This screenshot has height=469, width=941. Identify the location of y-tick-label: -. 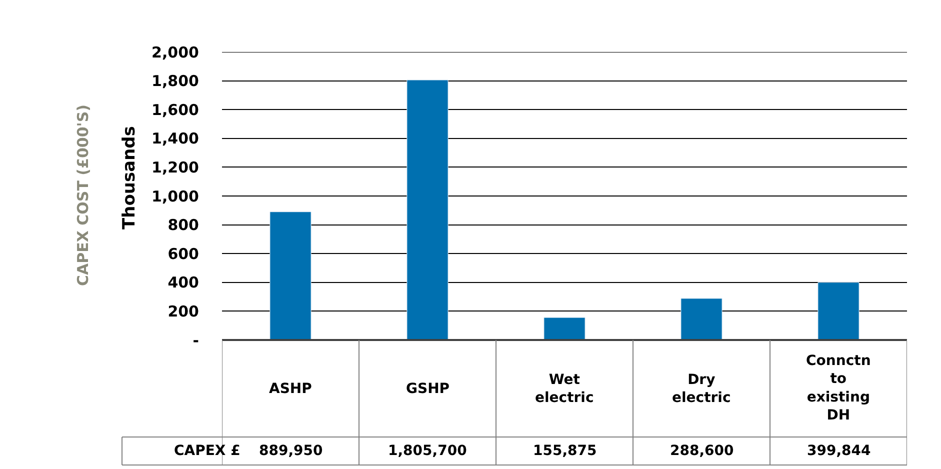
(195, 340).